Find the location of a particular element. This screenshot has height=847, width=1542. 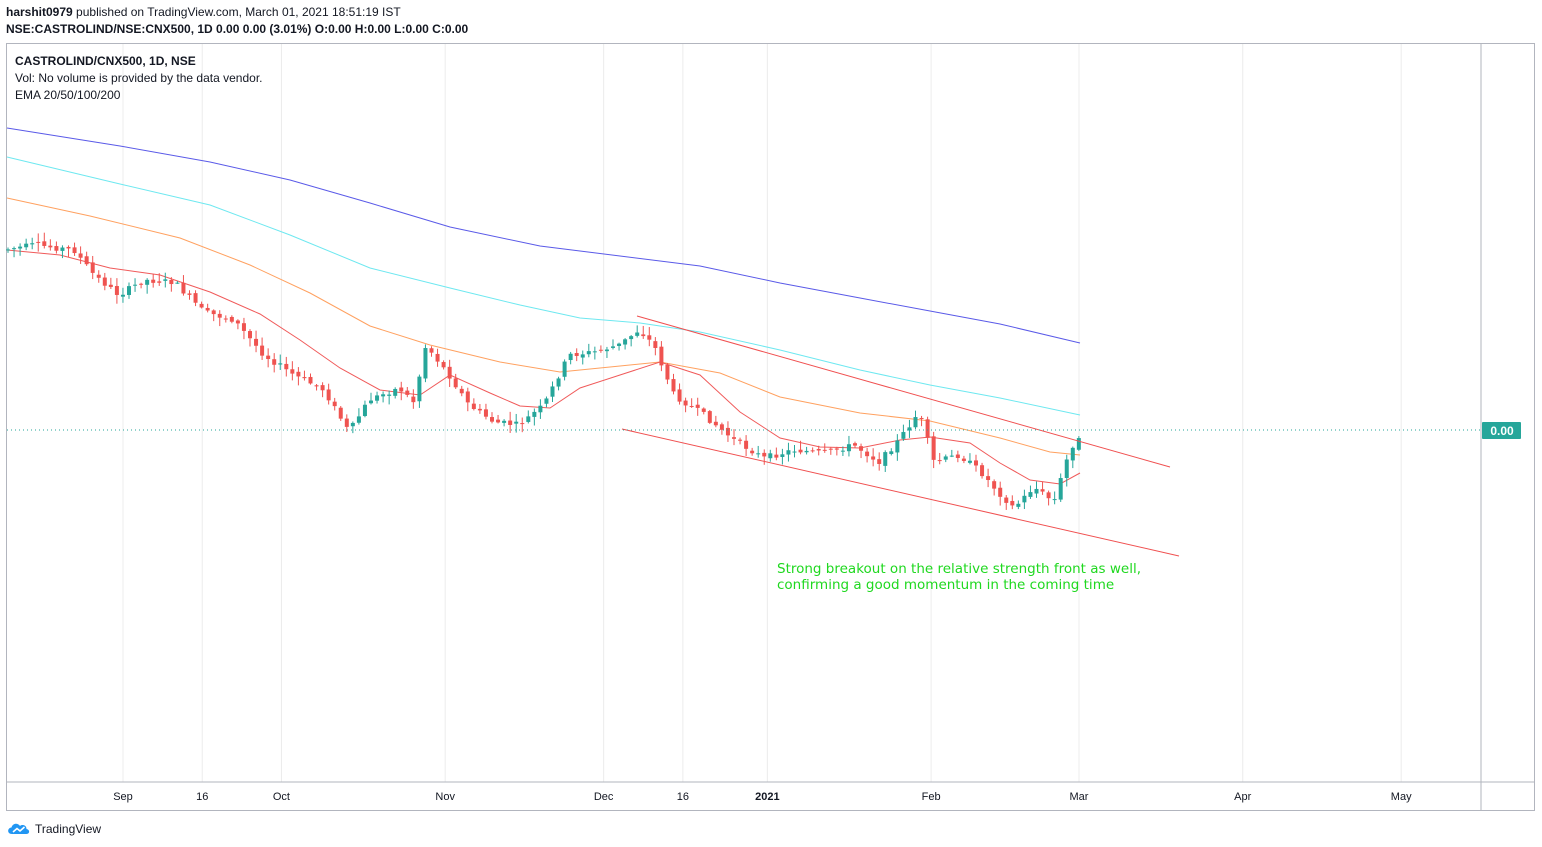

tradingview-footer: TradingView is located at coordinates (53, 829).